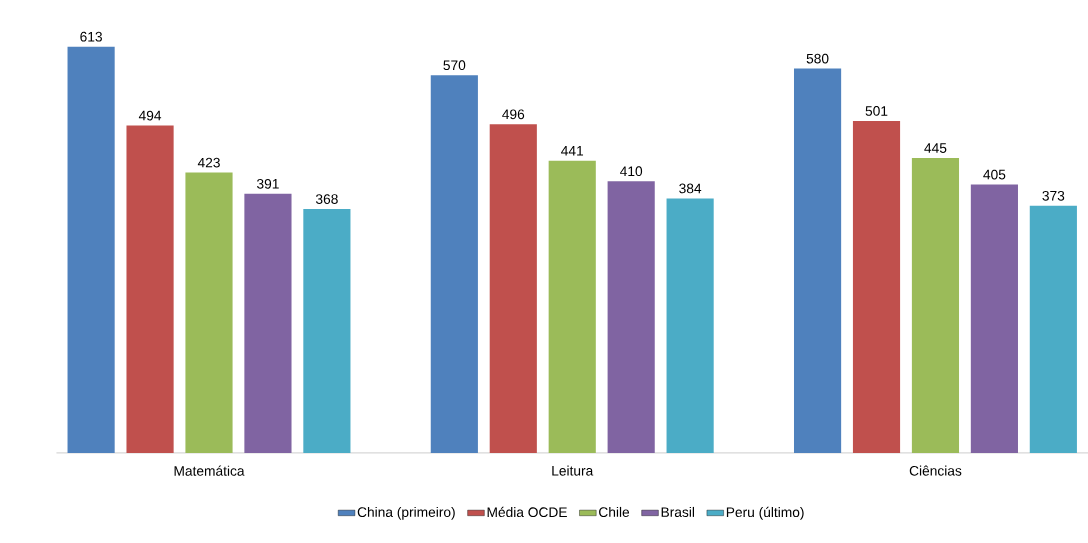 This screenshot has width=1088, height=543. Describe the element at coordinates (208, 162) in the screenshot. I see `data-label: 423` at that location.